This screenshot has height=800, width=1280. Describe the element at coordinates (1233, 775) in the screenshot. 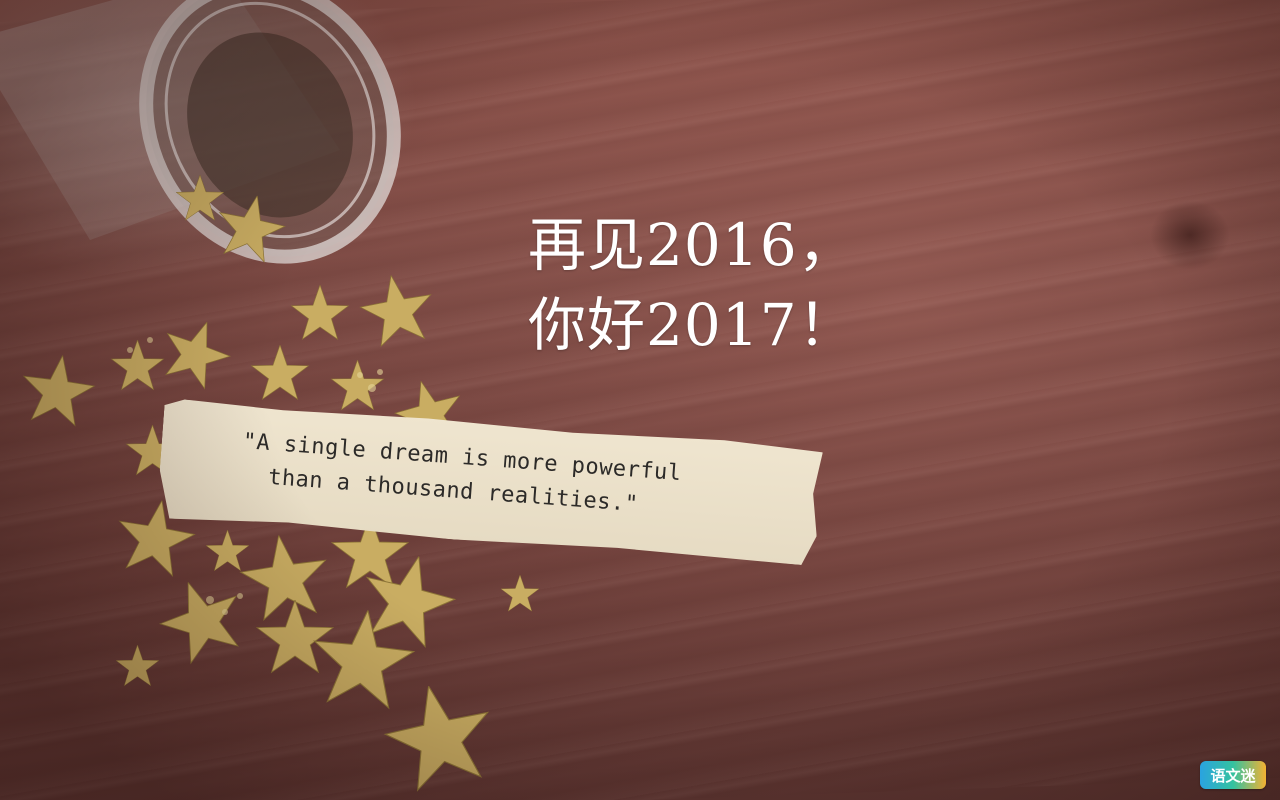

I see `site-watermark-logo: 语文迷` at that location.